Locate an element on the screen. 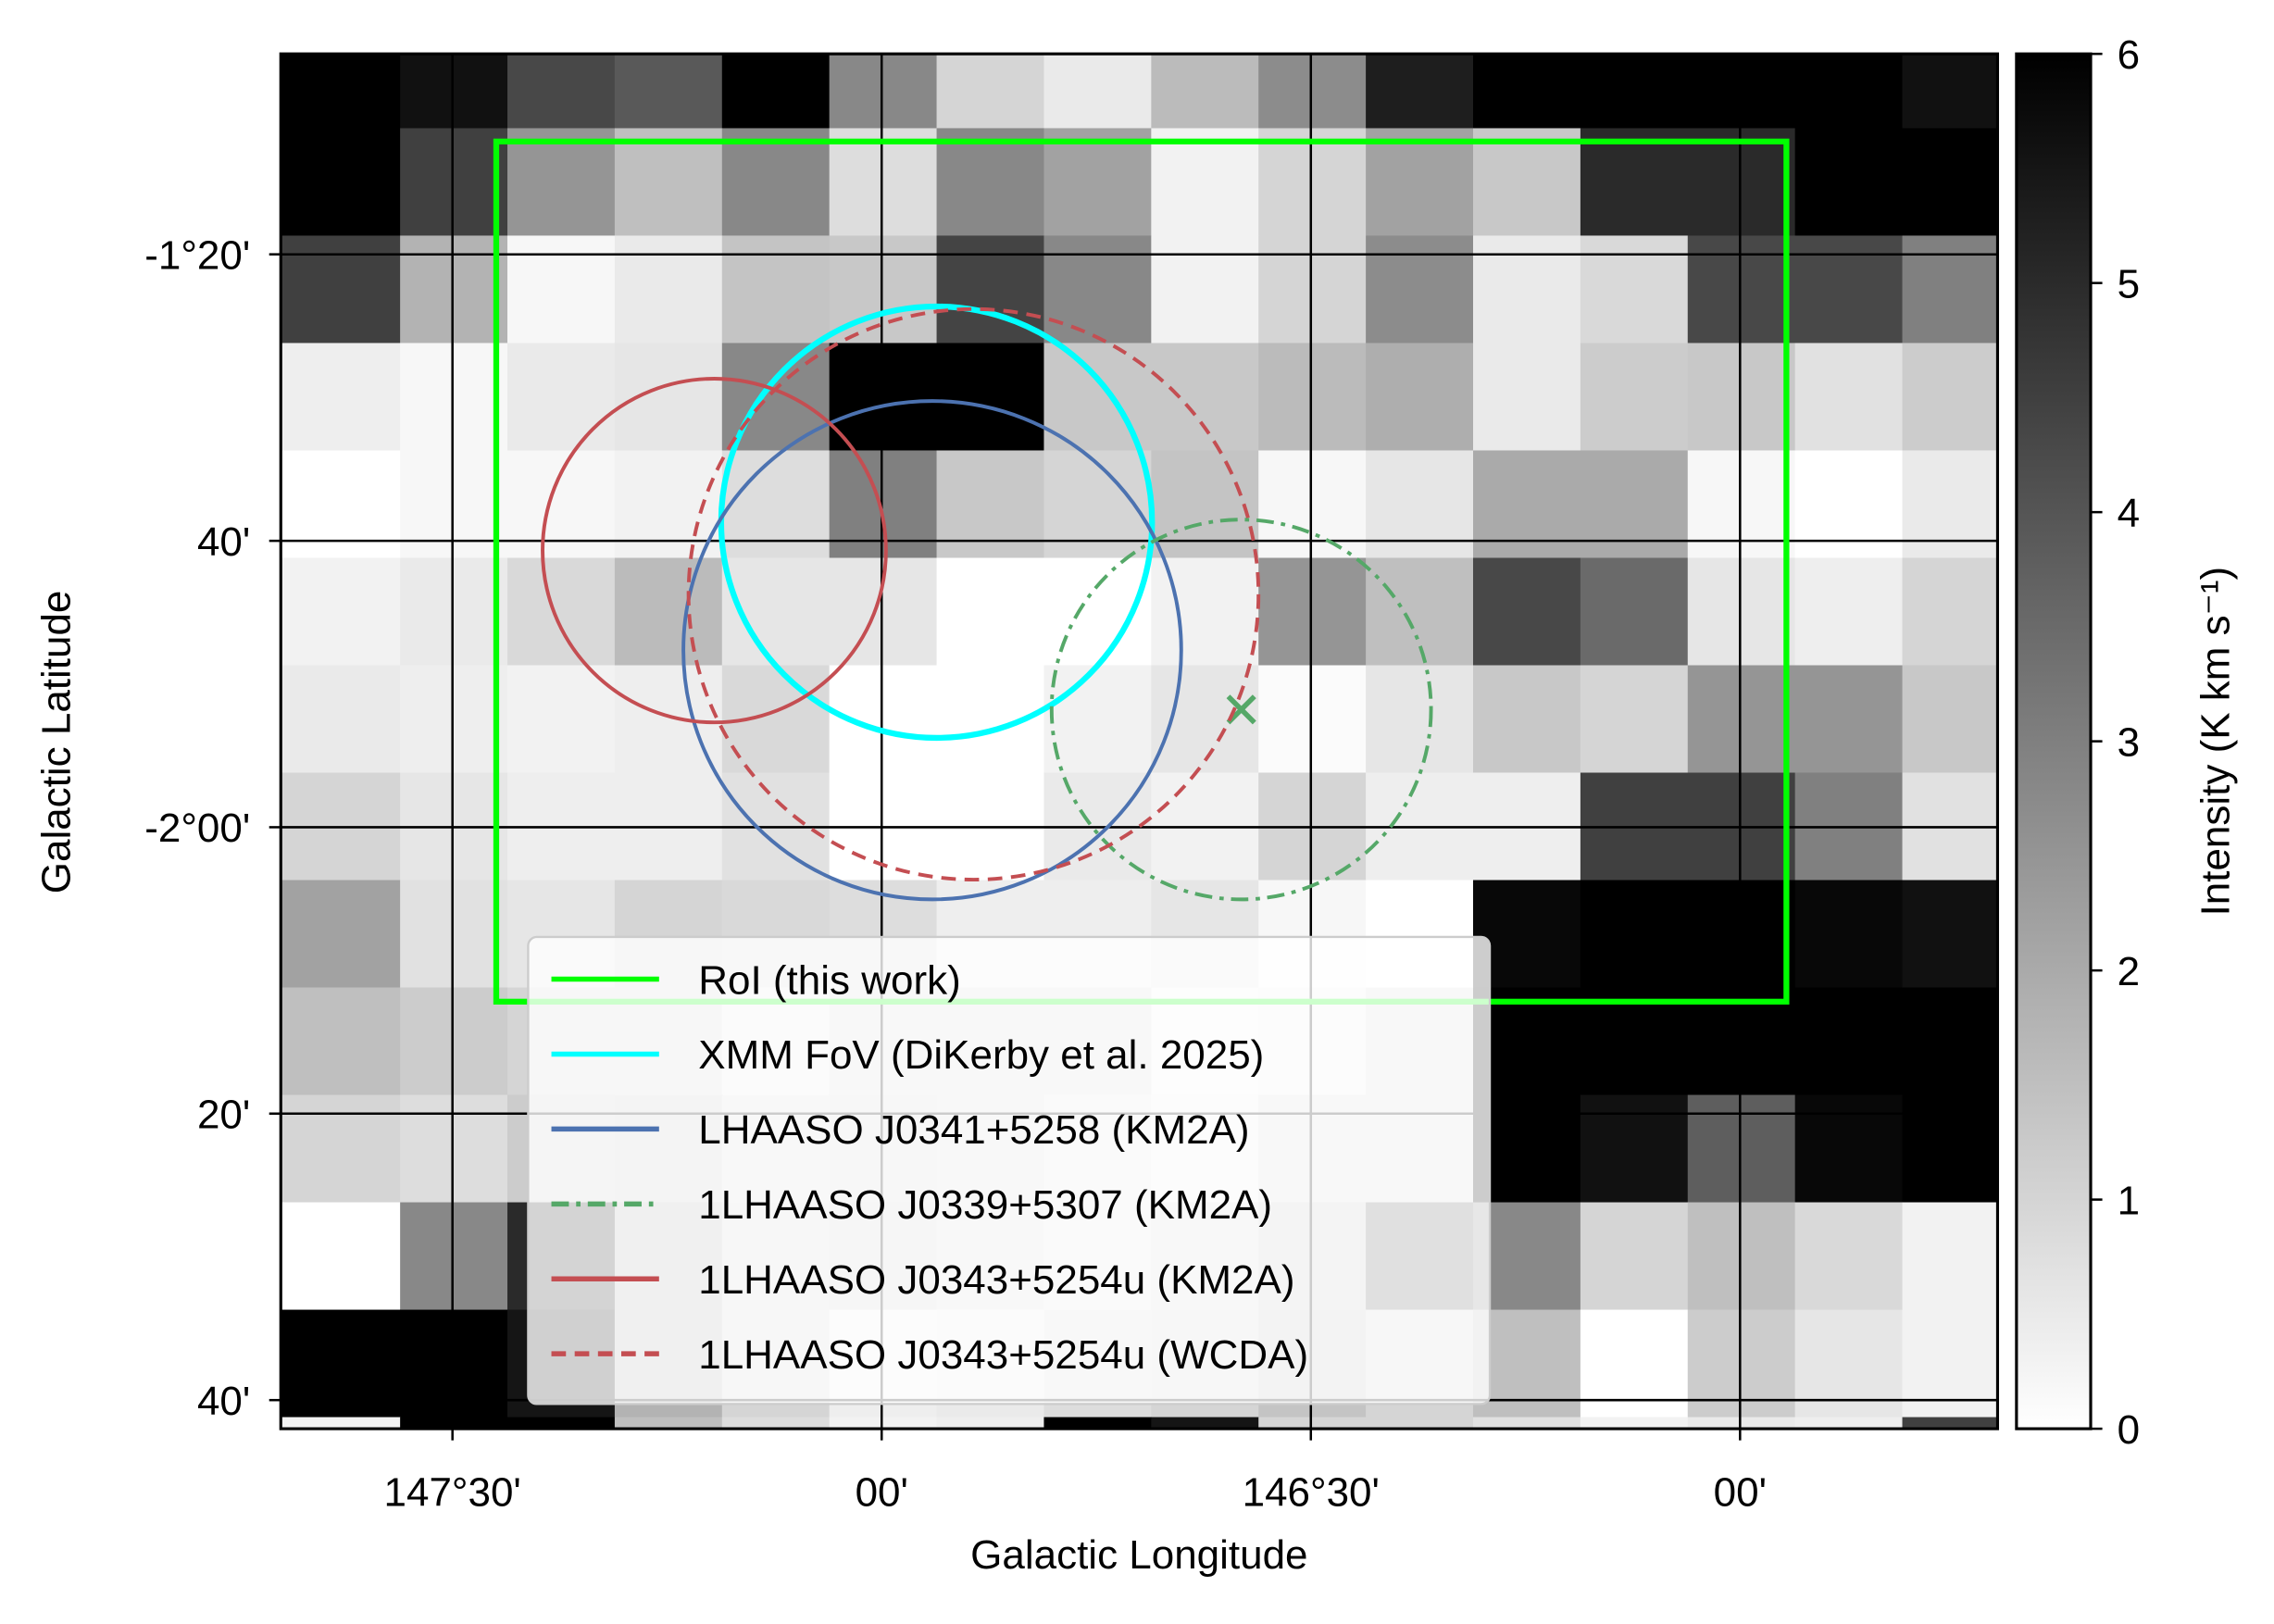 This screenshot has height=1624, width=2274. legend-label: RoI (this work) is located at coordinates (829, 980).